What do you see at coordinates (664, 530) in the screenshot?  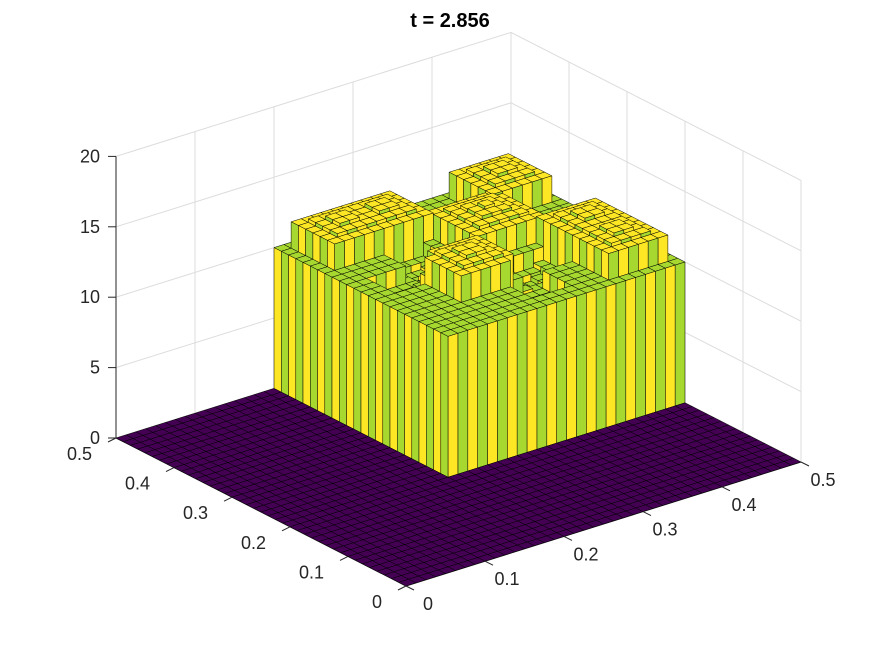 I see `x-tick-label: 0.3` at bounding box center [664, 530].